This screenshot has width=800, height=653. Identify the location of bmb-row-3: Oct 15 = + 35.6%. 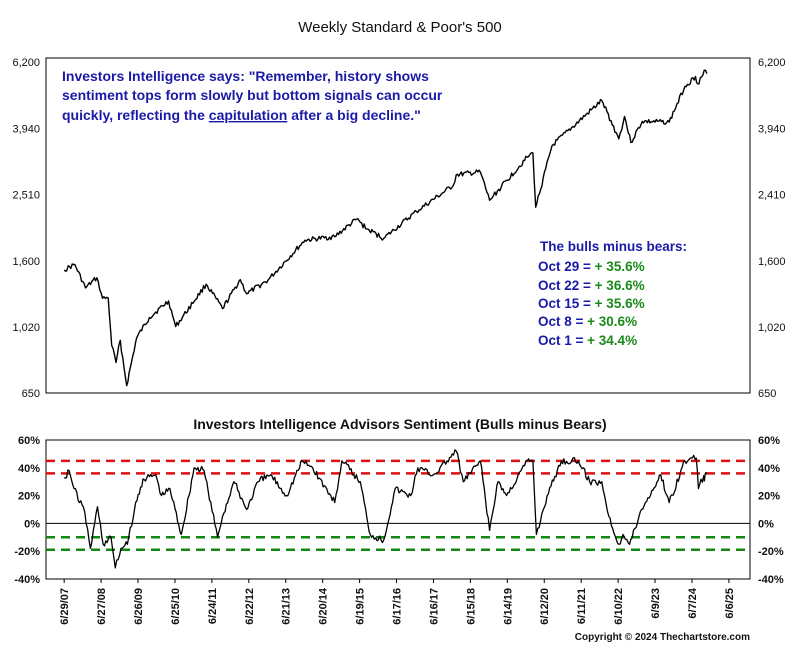
(591, 303).